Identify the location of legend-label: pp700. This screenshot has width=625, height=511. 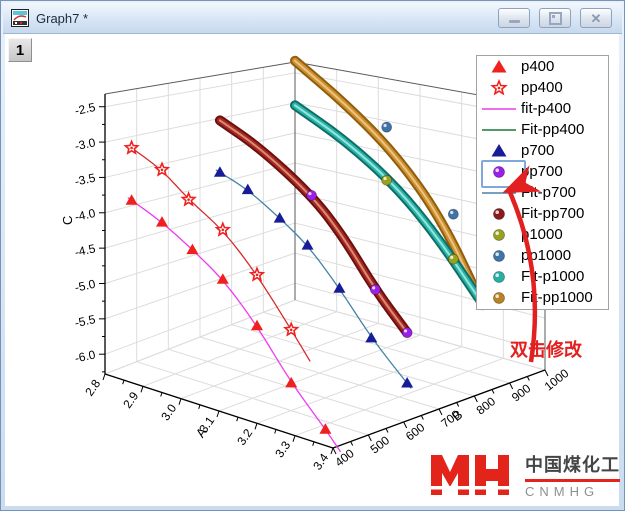
(542, 171).